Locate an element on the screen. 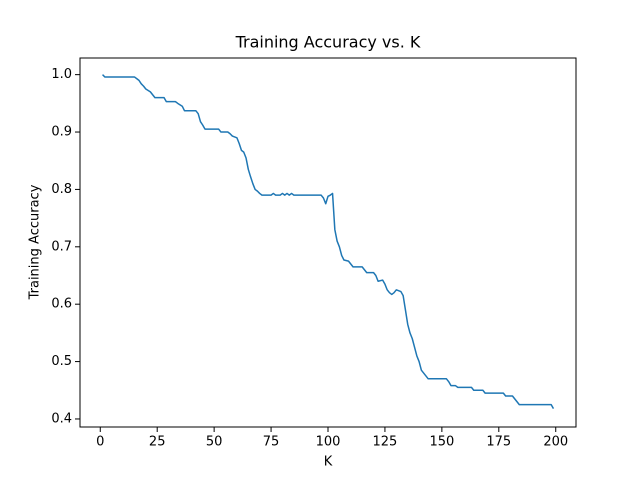  x-tick-label: 75 is located at coordinates (271, 442).